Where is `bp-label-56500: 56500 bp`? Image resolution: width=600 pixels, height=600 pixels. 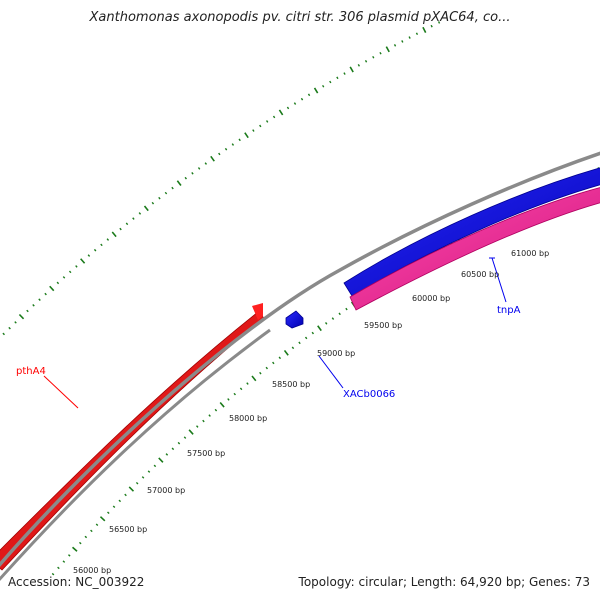
bp-label-56500: 56500 bp is located at coordinates (128, 529).